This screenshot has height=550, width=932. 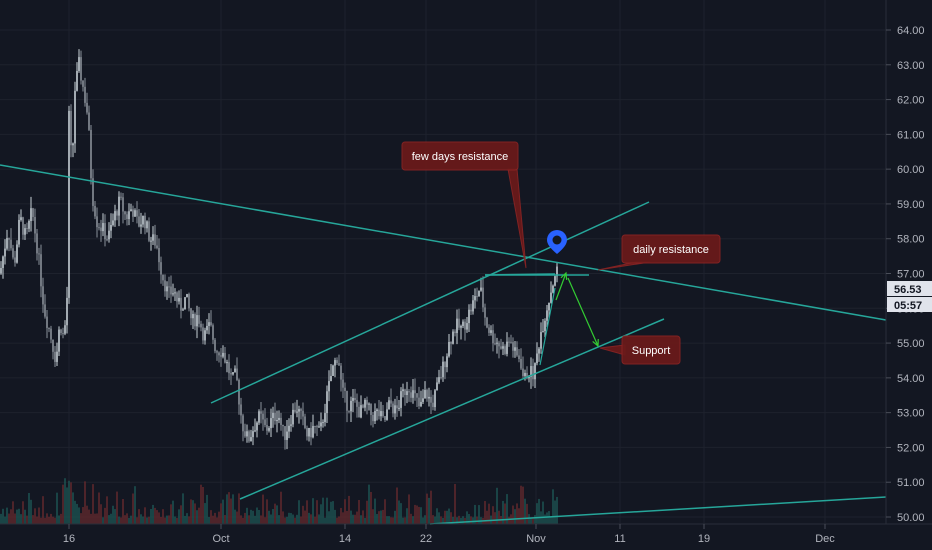 What do you see at coordinates (464, 205) in the screenshot?
I see `callout-0: few days resistance` at bounding box center [464, 205].